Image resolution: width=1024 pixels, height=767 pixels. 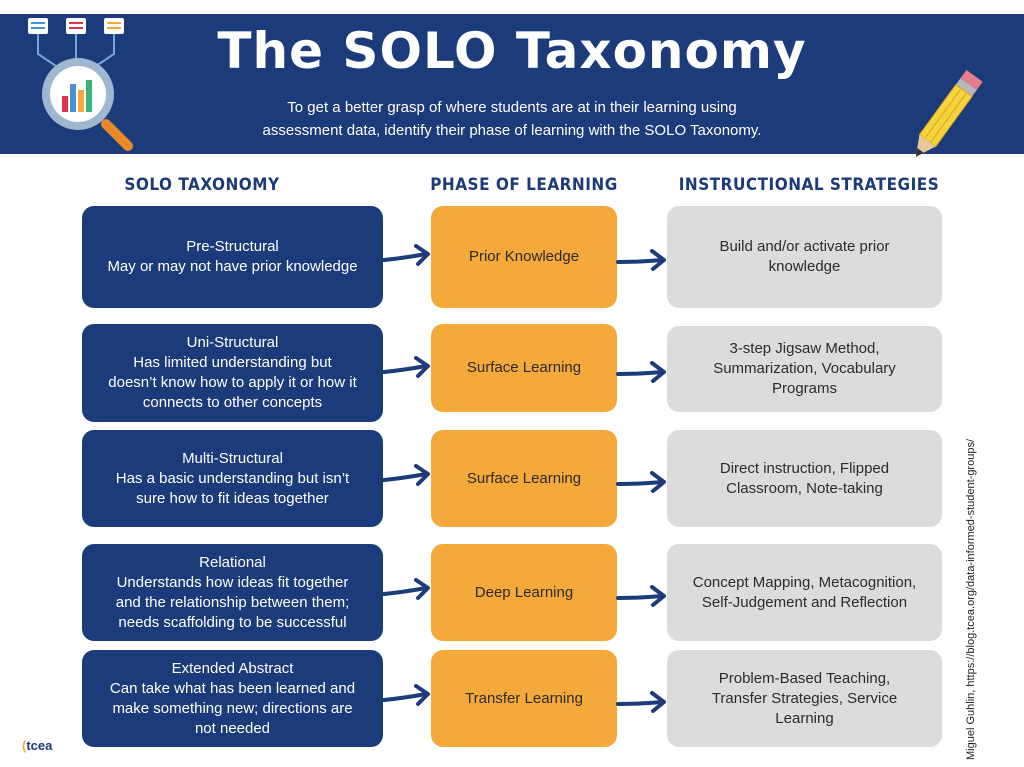 I want to click on pencil-icon, so click(x=949, y=113).